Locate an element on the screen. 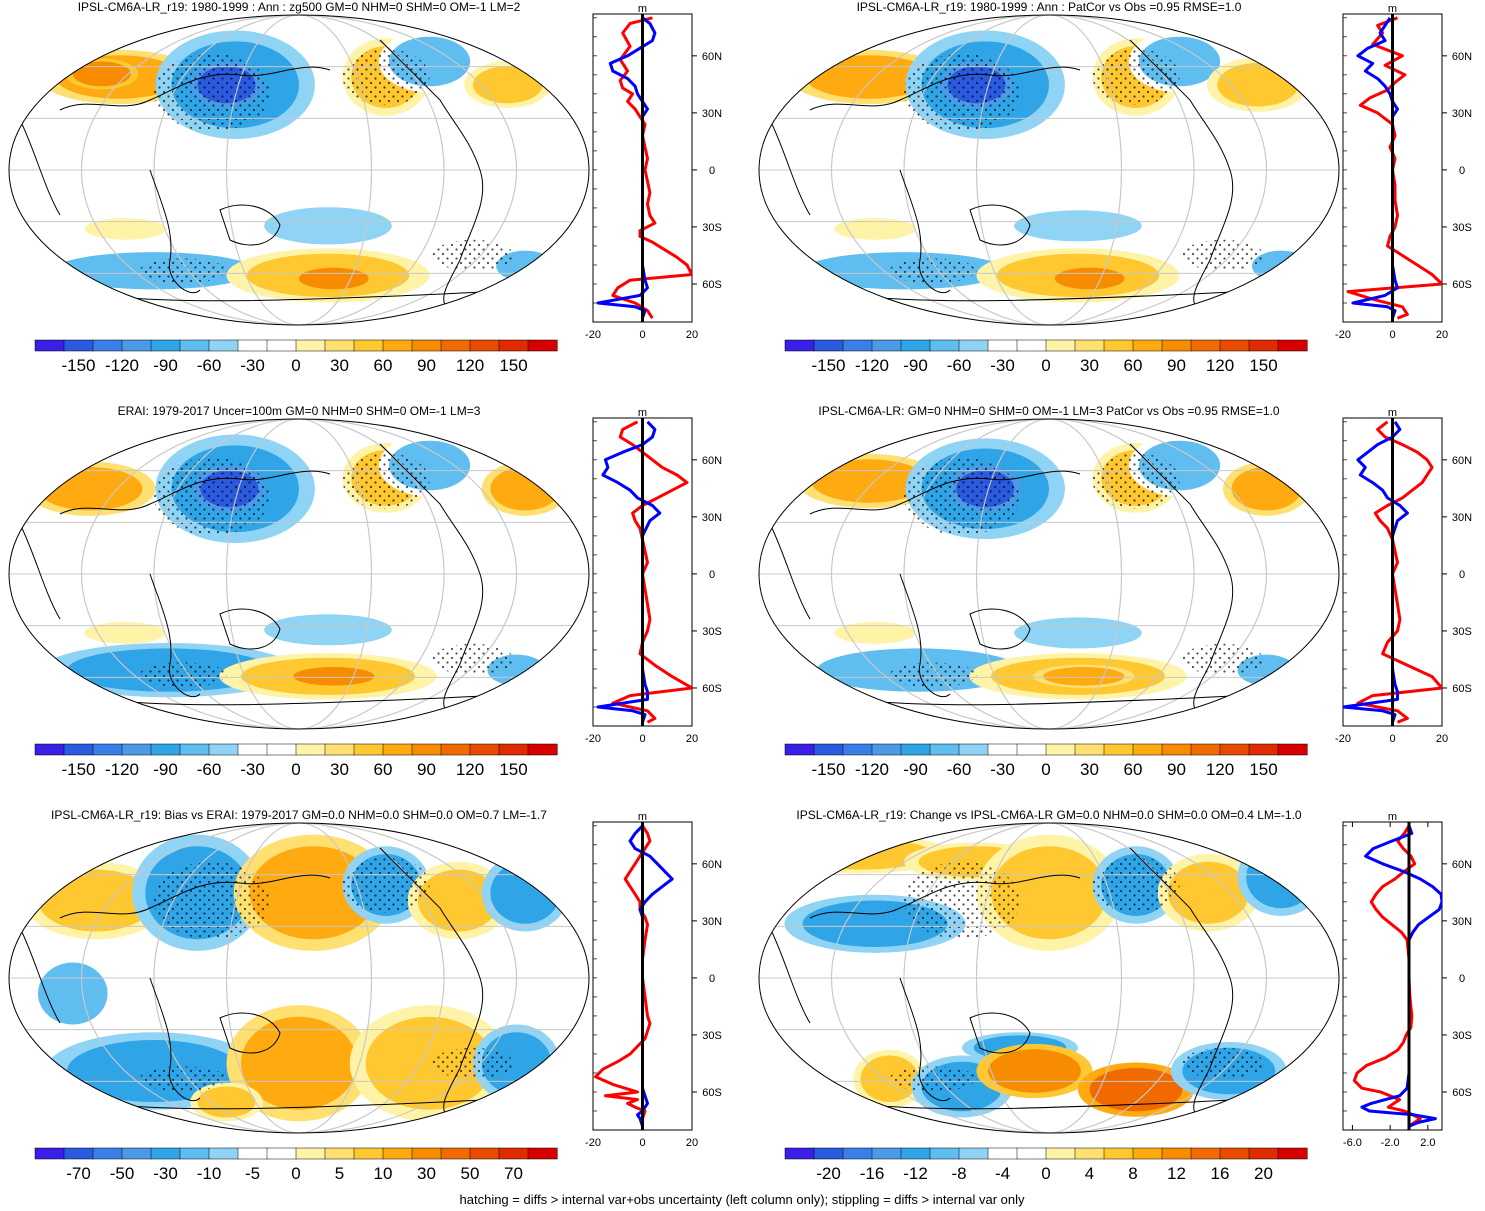 This screenshot has height=1211, width=1485. colorbar-label: -50 is located at coordinates (122, 1173).